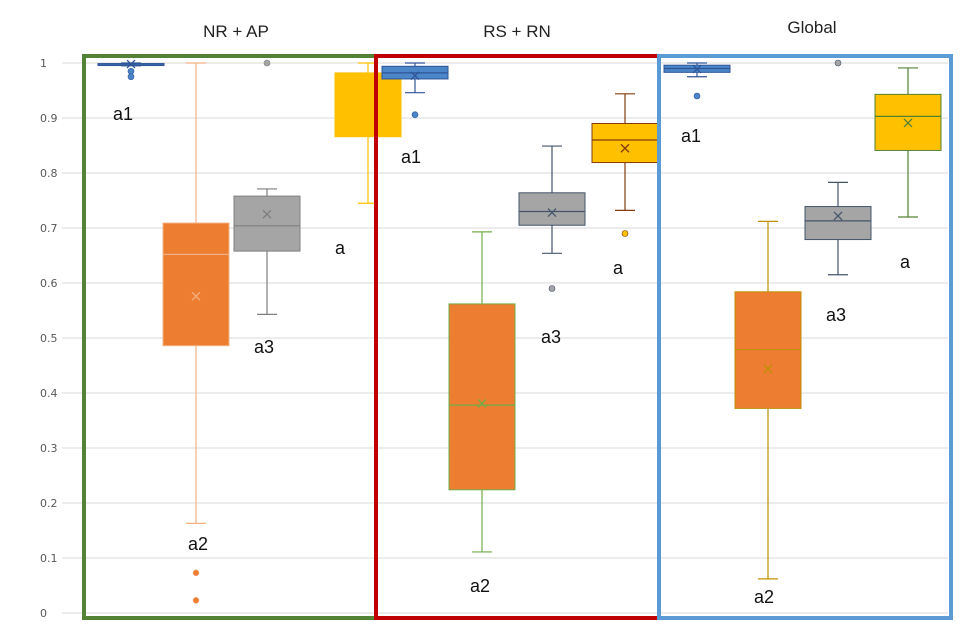  What do you see at coordinates (811, 27) in the screenshot?
I see `group-title: Global` at bounding box center [811, 27].